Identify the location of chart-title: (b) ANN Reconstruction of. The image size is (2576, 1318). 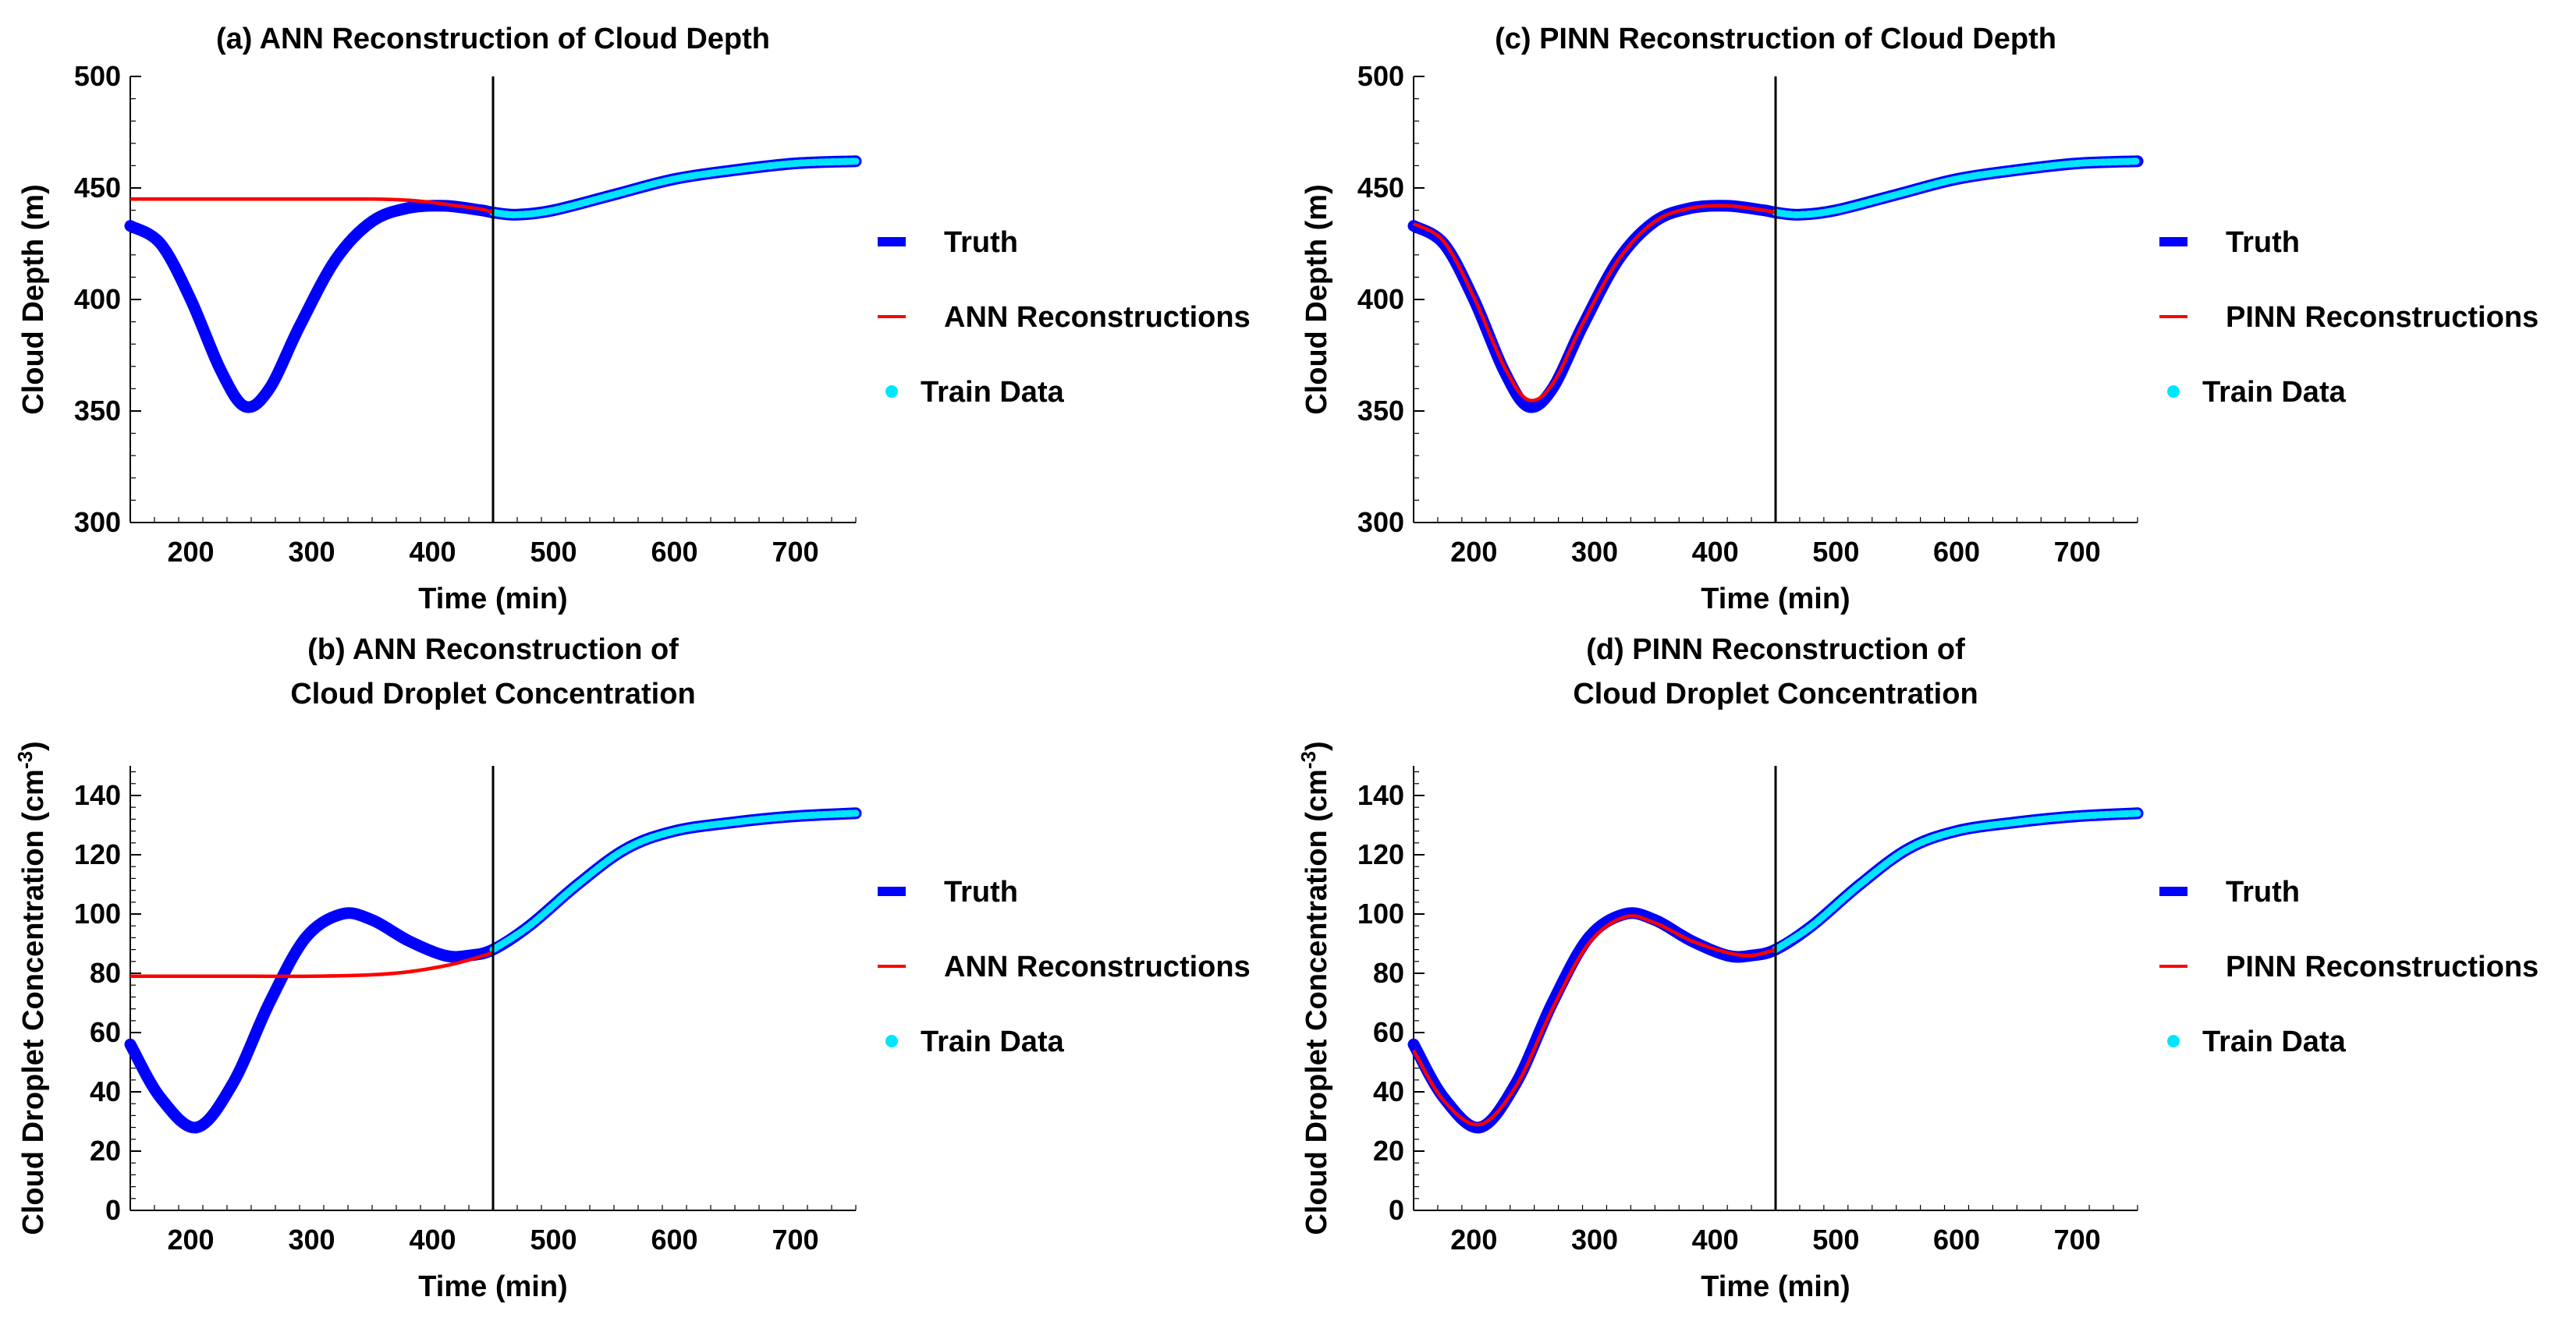
(493, 649).